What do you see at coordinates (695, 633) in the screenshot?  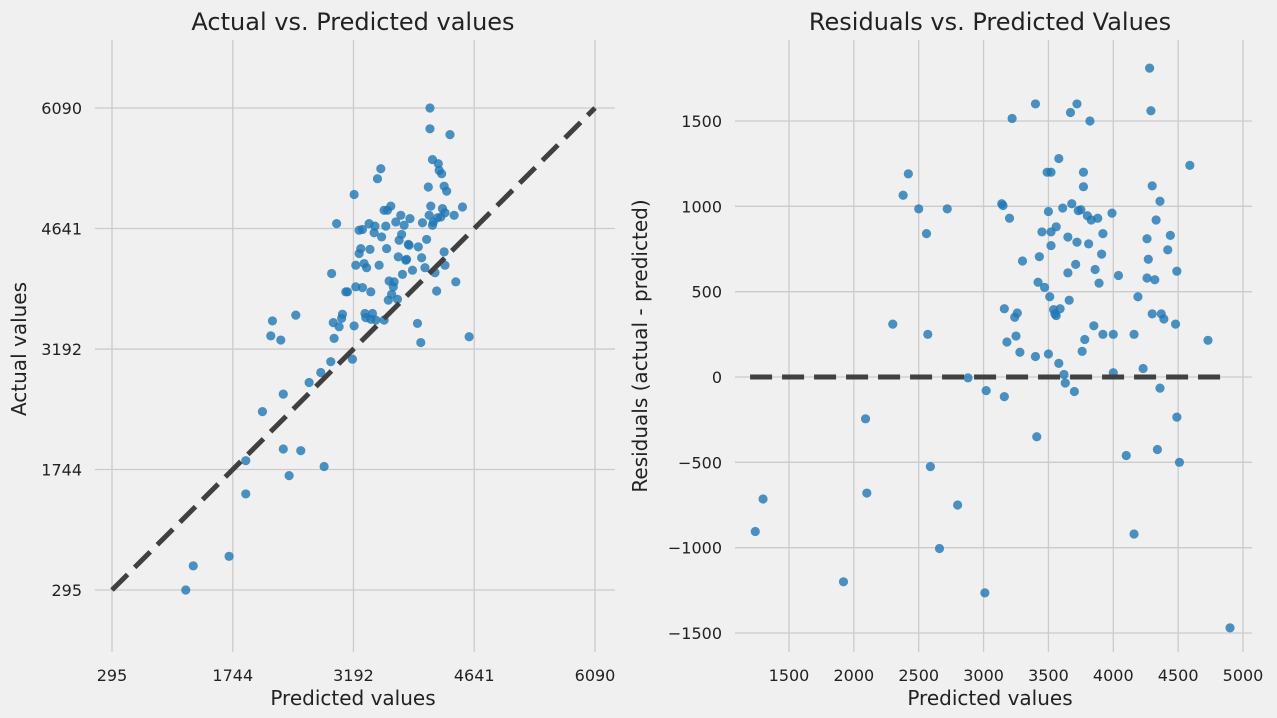 I see `y-tick-label: −1500` at bounding box center [695, 633].